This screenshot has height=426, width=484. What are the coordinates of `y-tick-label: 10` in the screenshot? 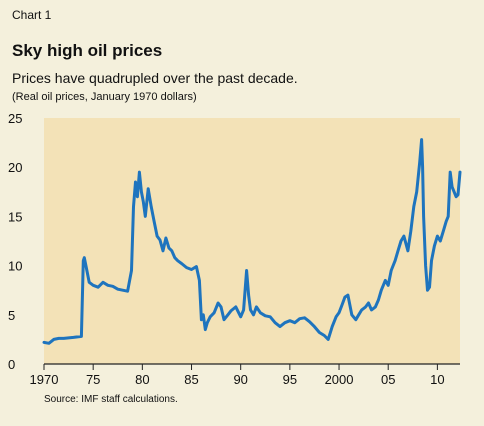 It's located at (15, 266).